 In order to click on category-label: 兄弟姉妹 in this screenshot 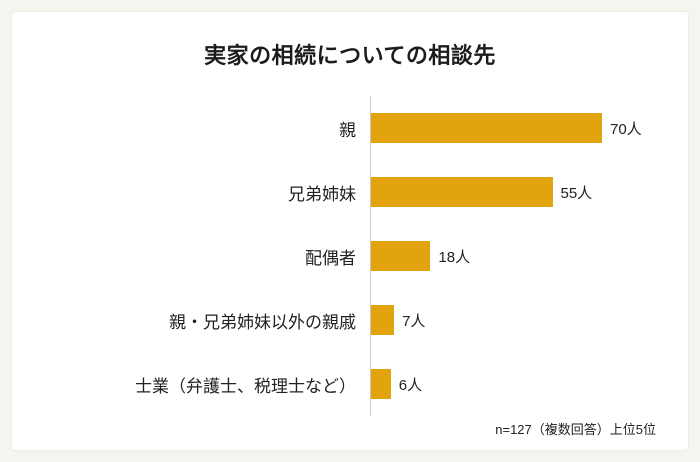, I will do `click(322, 194)`.